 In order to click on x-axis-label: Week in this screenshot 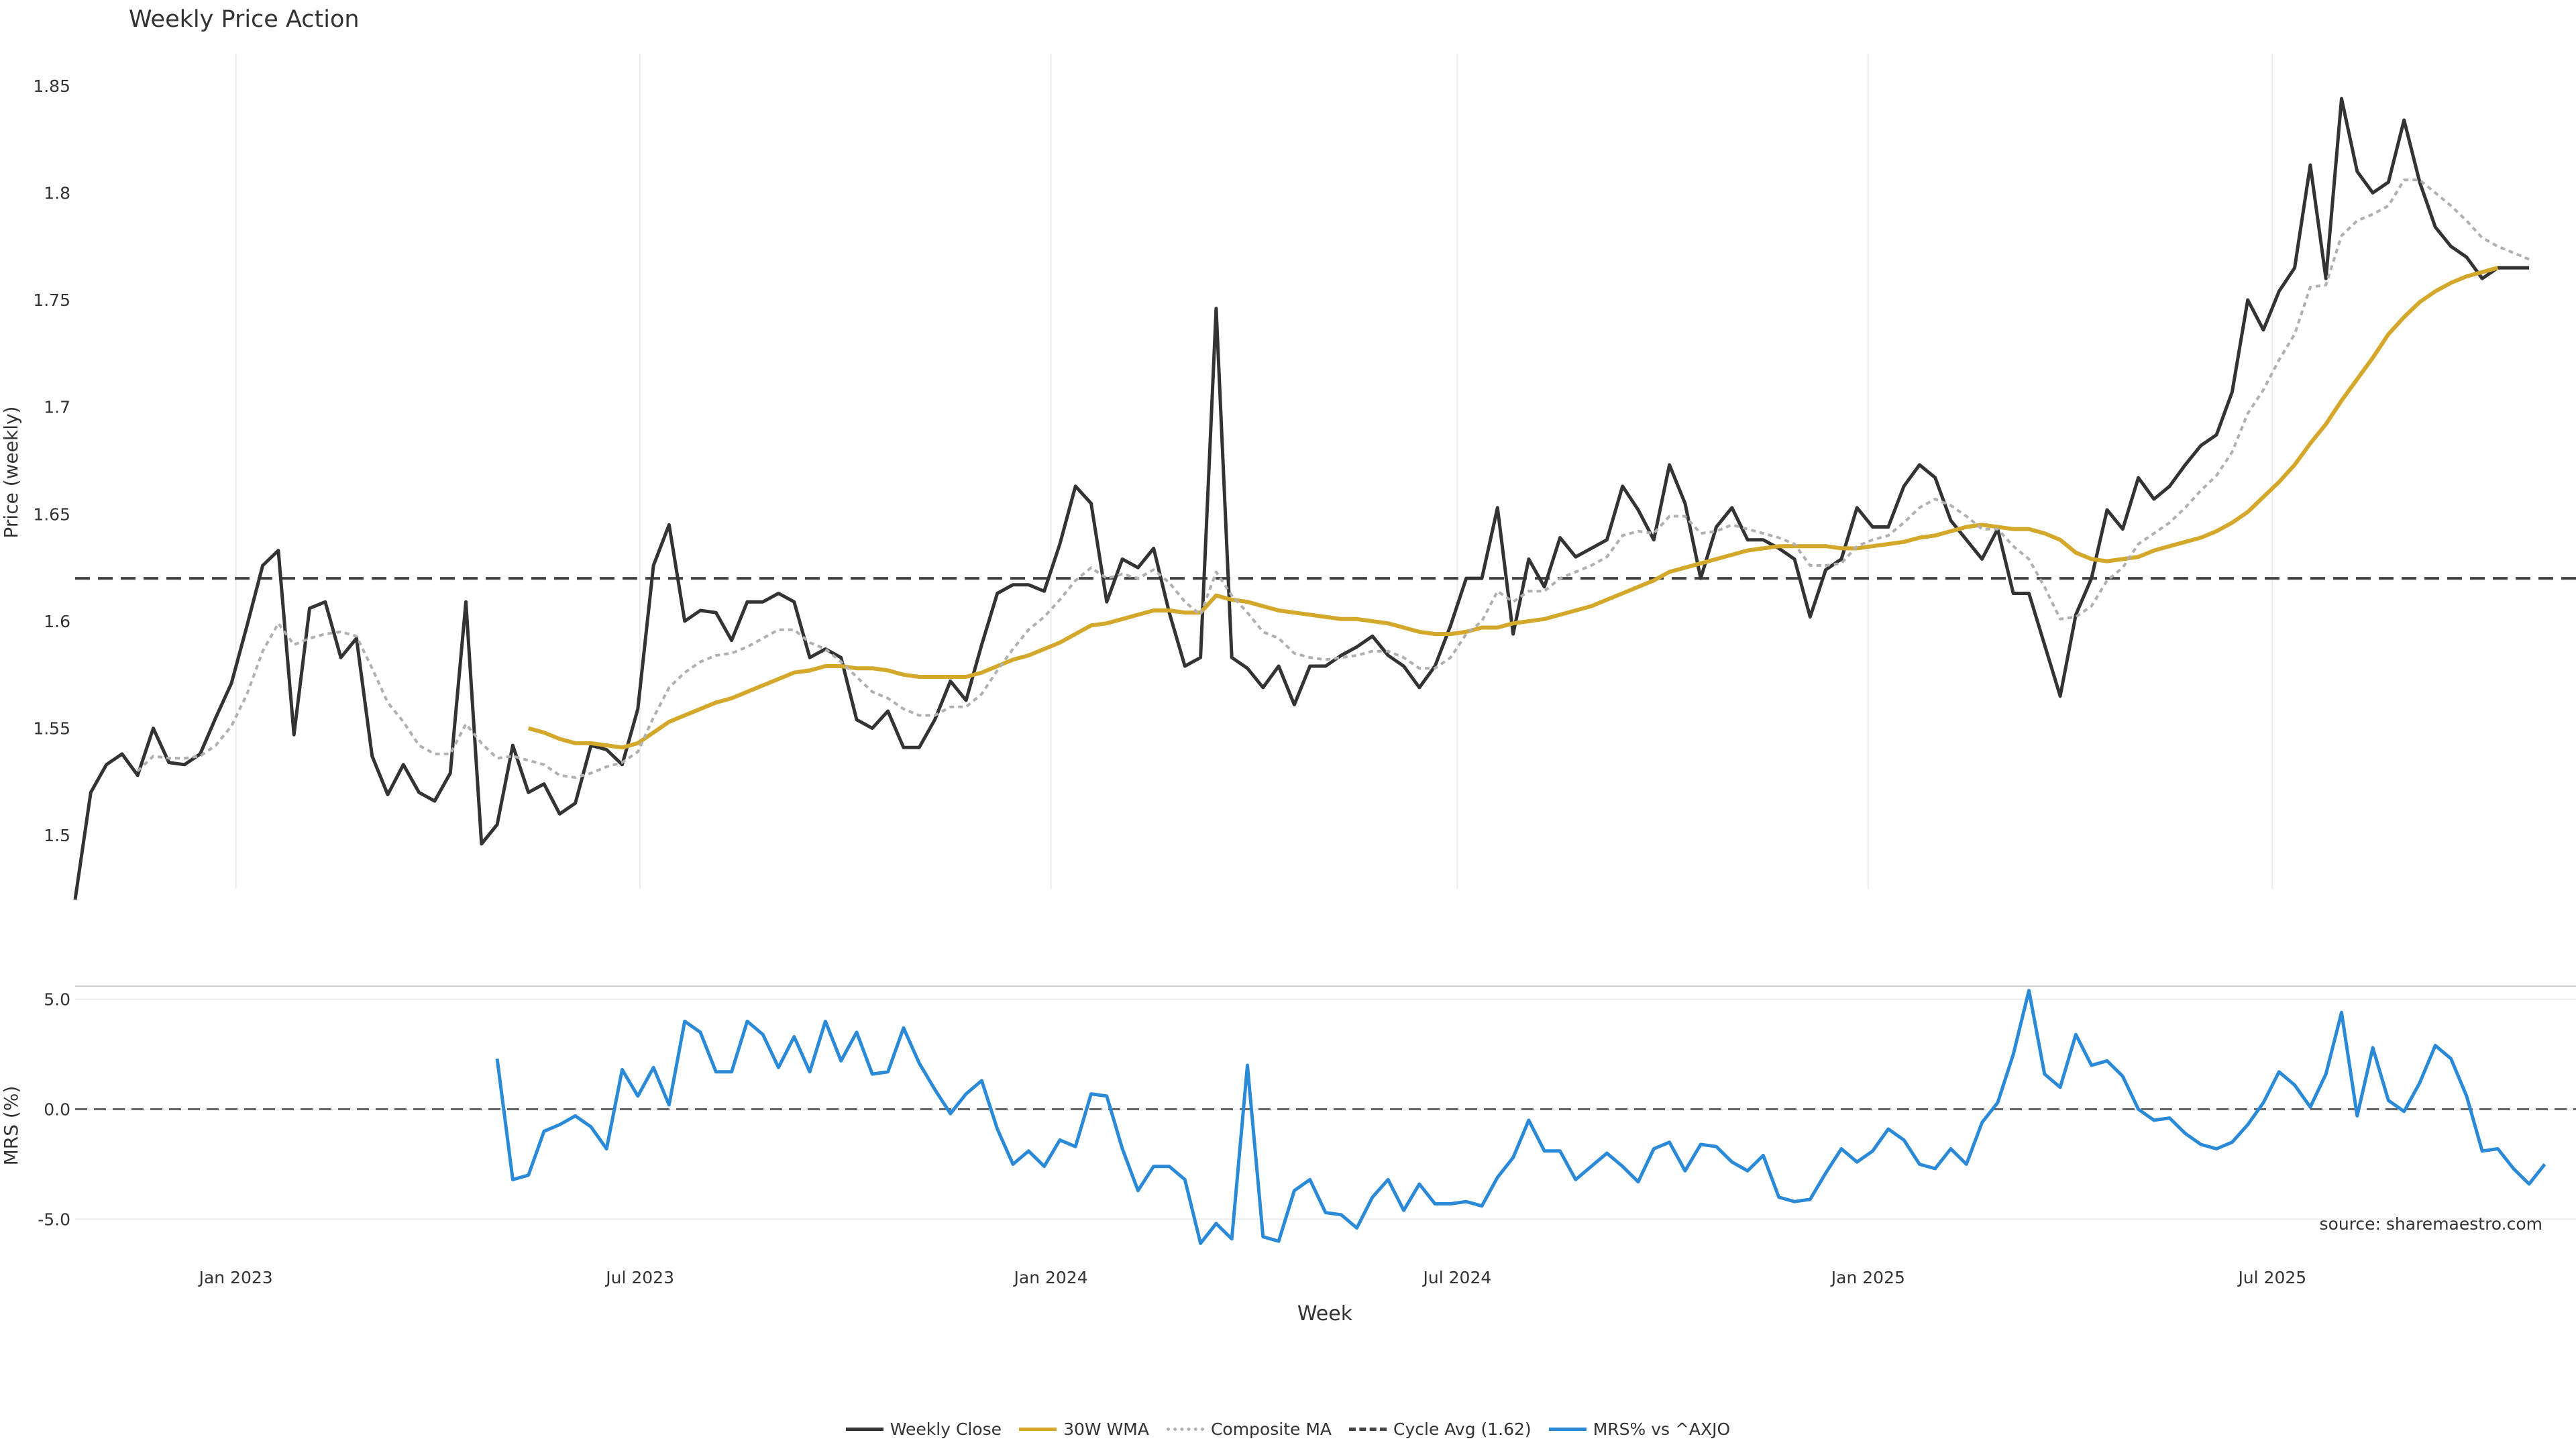, I will do `click(1325, 1314)`.